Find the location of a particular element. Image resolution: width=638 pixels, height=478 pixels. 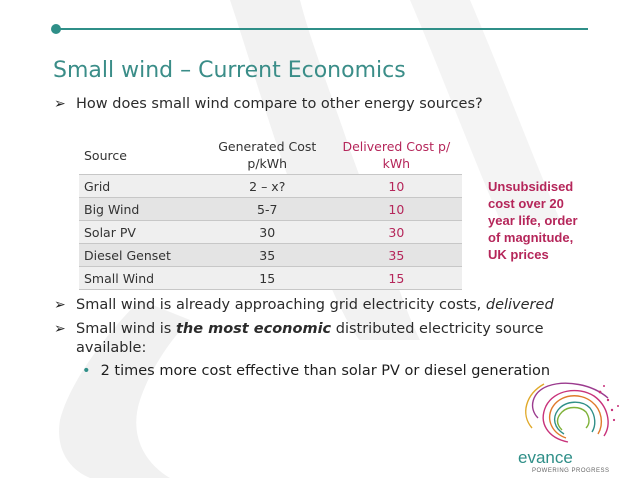

bullet-economic-emphasis: the most economic is located at coordinates (253, 329).